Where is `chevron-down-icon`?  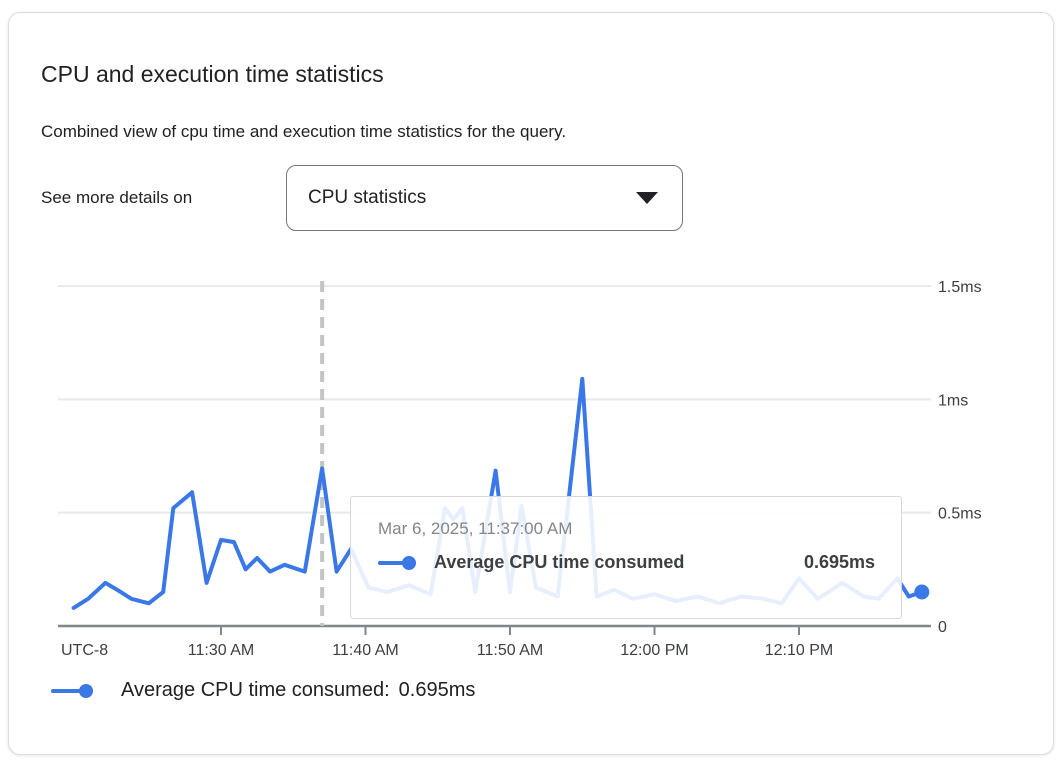 chevron-down-icon is located at coordinates (647, 197).